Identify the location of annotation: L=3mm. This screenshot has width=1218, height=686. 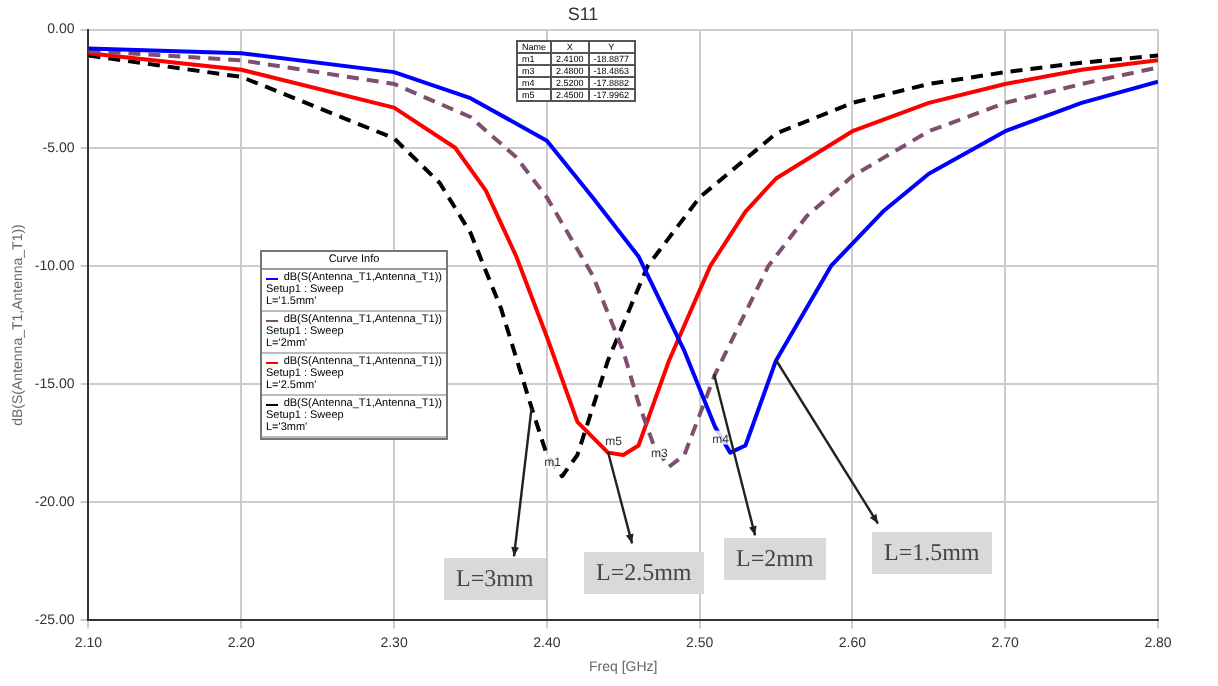
(495, 579).